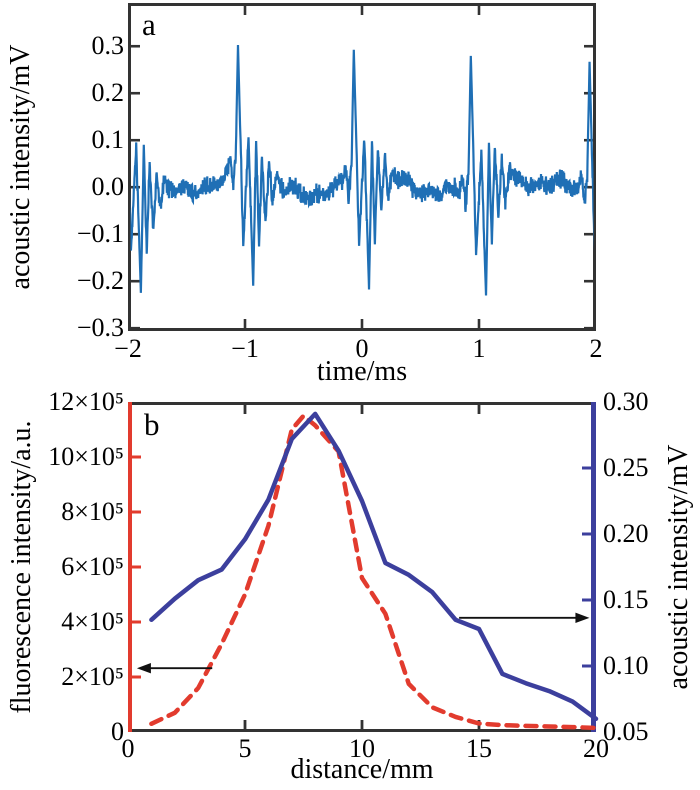 The image size is (700, 790). I want to click on panel-a-x-tick-label: 0, so click(362, 348).